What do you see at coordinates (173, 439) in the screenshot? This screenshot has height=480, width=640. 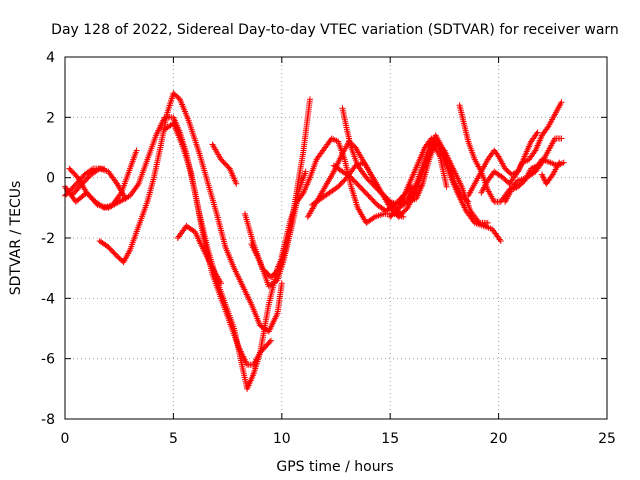 I see `x-tick-label: 5` at bounding box center [173, 439].